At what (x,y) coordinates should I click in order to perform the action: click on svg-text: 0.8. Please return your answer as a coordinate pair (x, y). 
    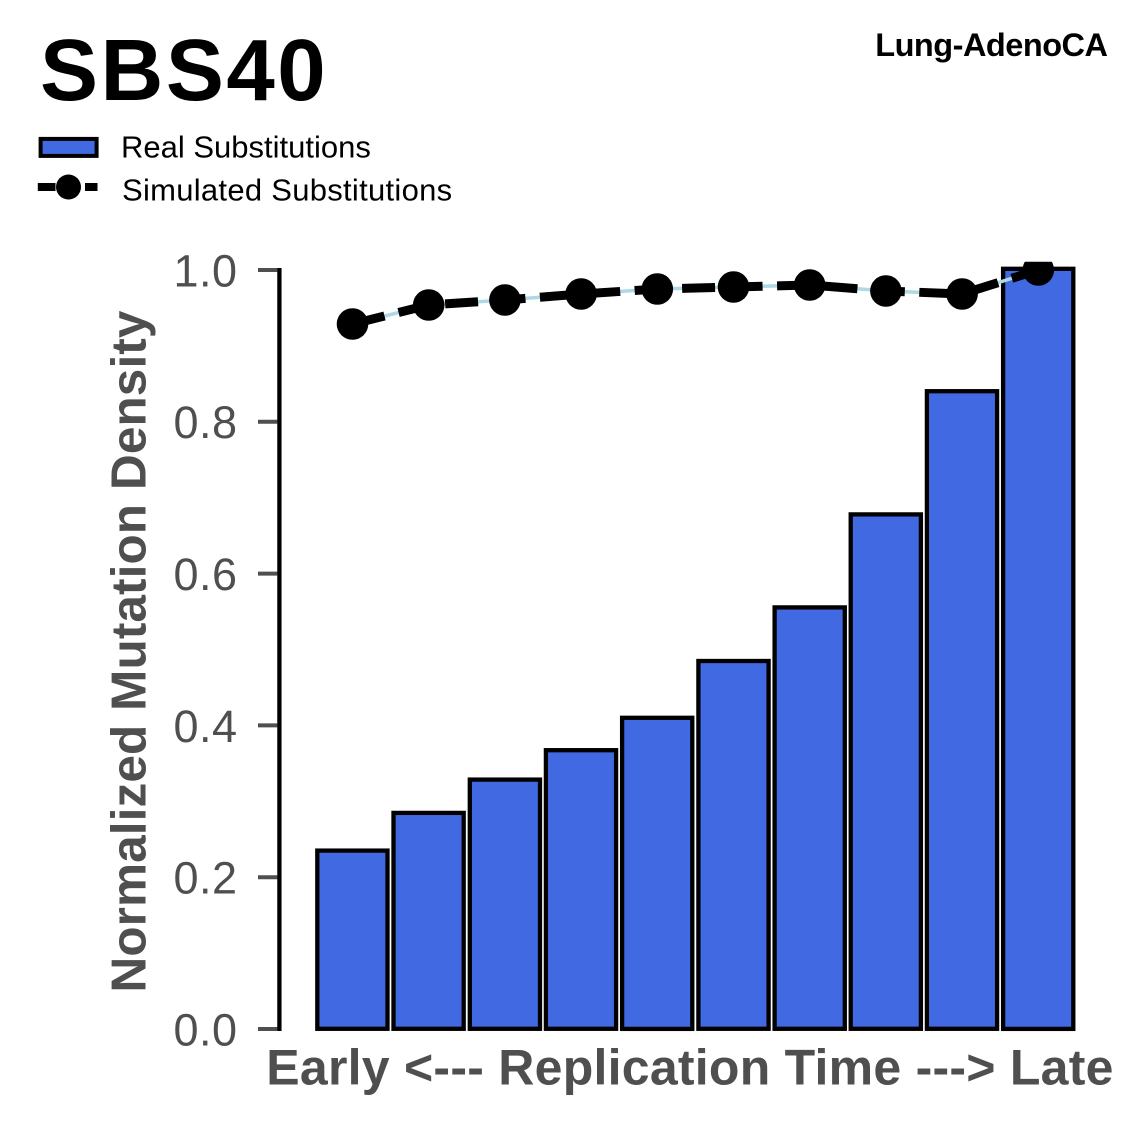
    Looking at the image, I should click on (205, 422).